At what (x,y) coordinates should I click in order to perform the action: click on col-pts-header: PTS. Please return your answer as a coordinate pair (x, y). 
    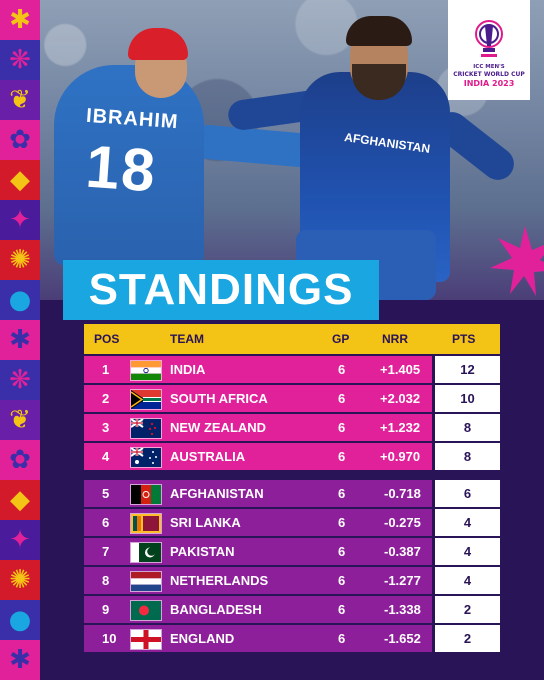
    Looking at the image, I should click on (464, 339).